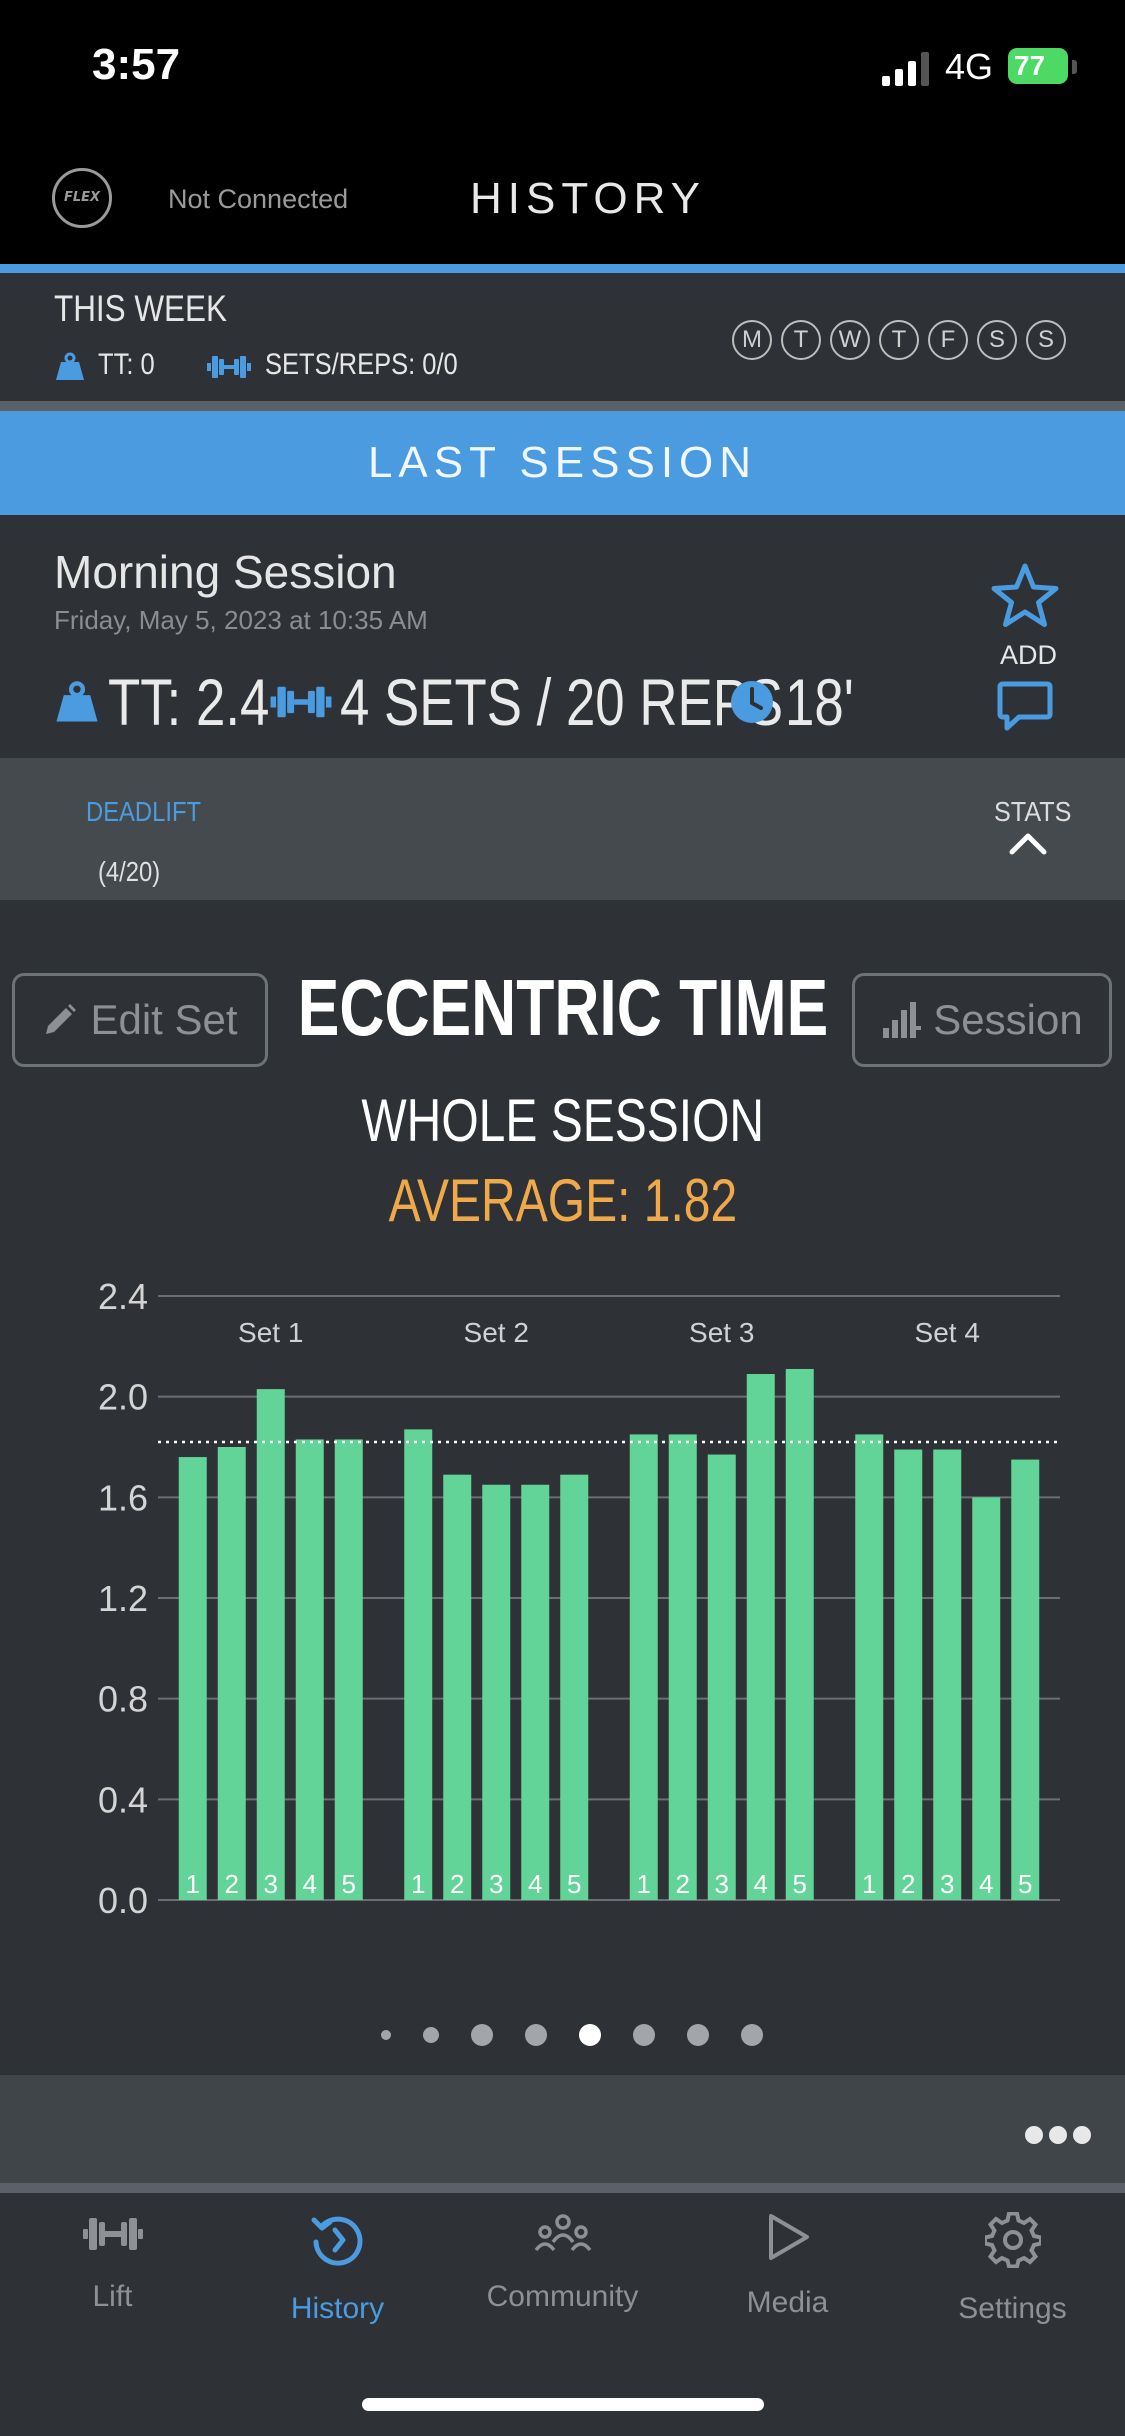  Describe the element at coordinates (123, 1296) in the screenshot. I see `y-tick-label: 2.4` at that location.